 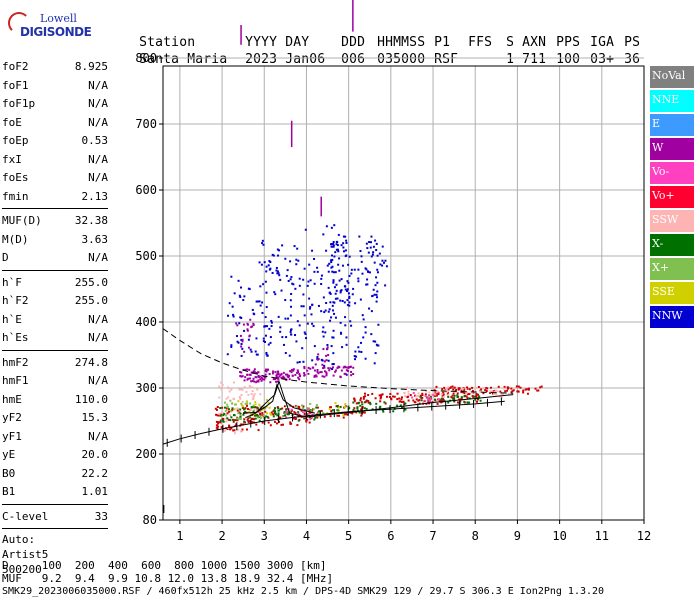 I want to click on param-value: 0.53, so click(x=95, y=140).